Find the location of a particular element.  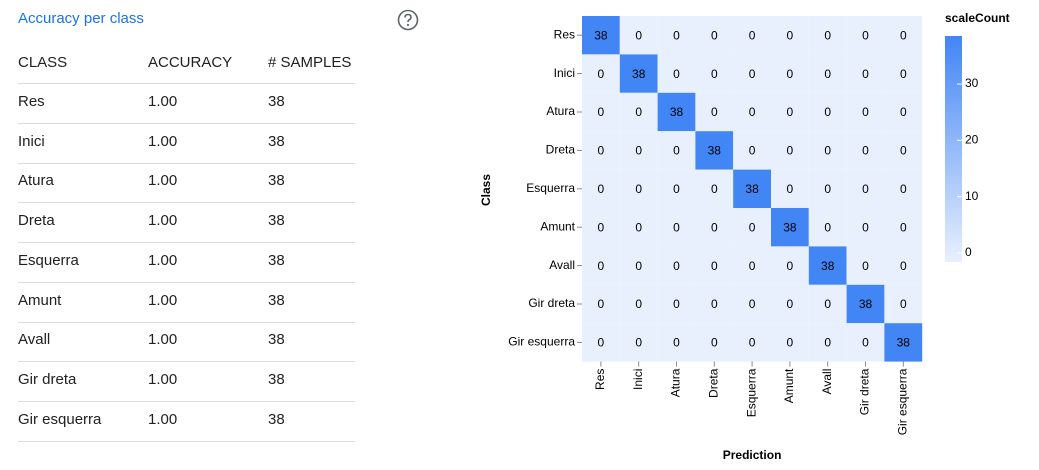

legend-tick-label: 30 is located at coordinates (972, 83).